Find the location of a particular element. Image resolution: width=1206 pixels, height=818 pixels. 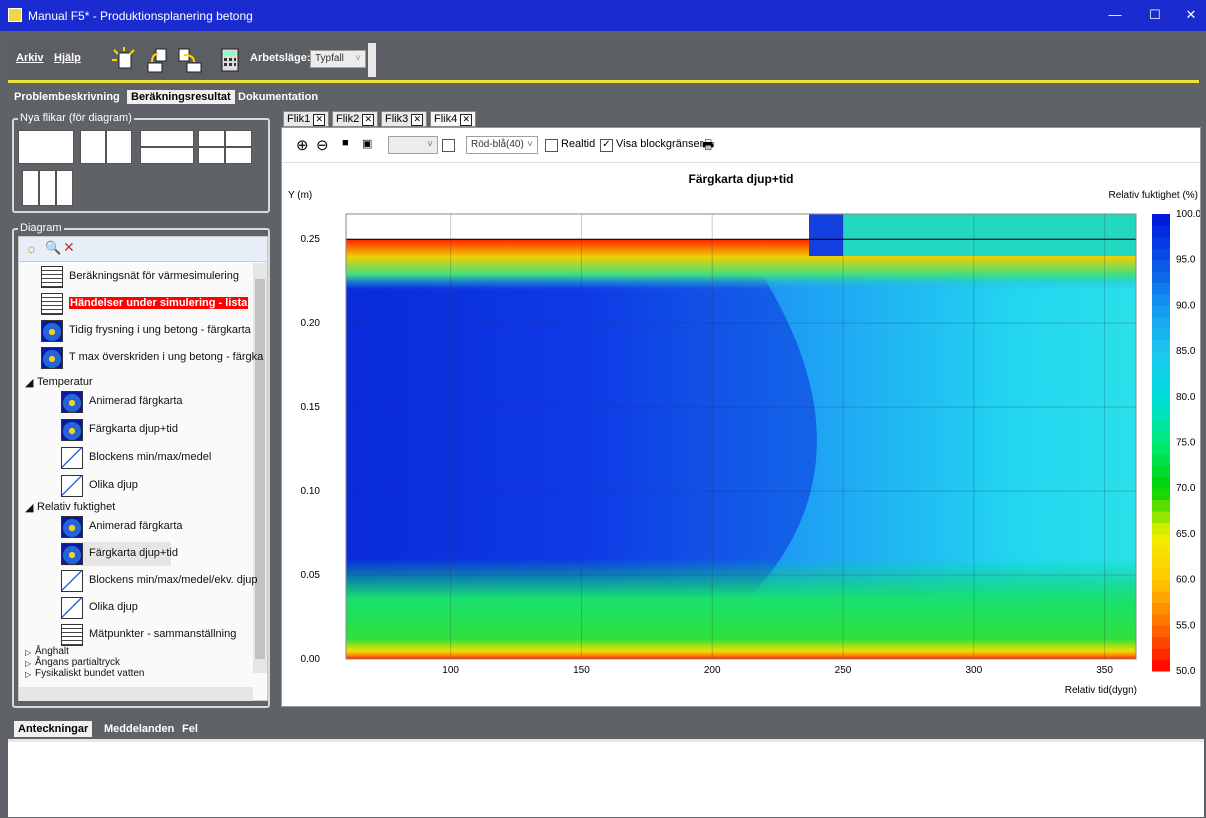

temp-item: Animerad färgkarta is located at coordinates (156, 402).